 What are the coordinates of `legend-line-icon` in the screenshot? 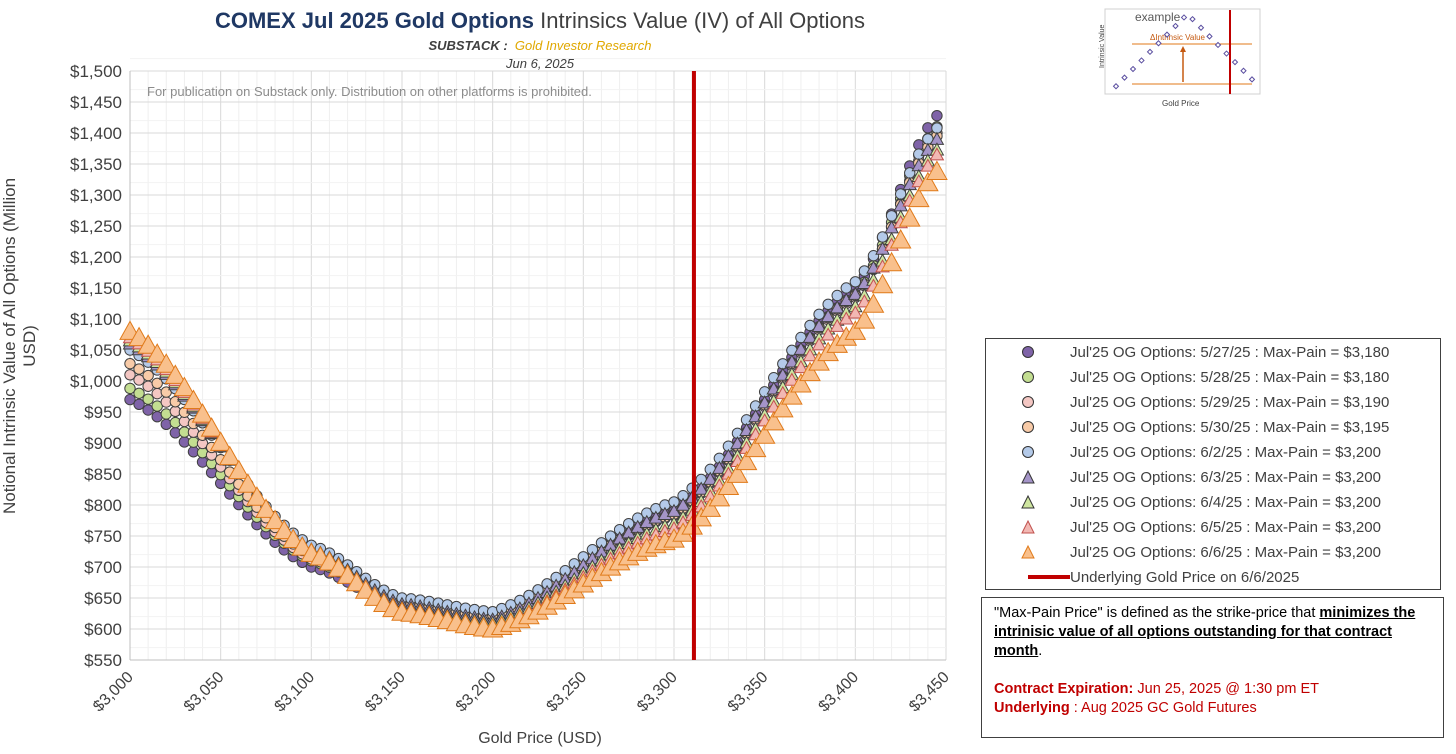 It's located at (1028, 577).